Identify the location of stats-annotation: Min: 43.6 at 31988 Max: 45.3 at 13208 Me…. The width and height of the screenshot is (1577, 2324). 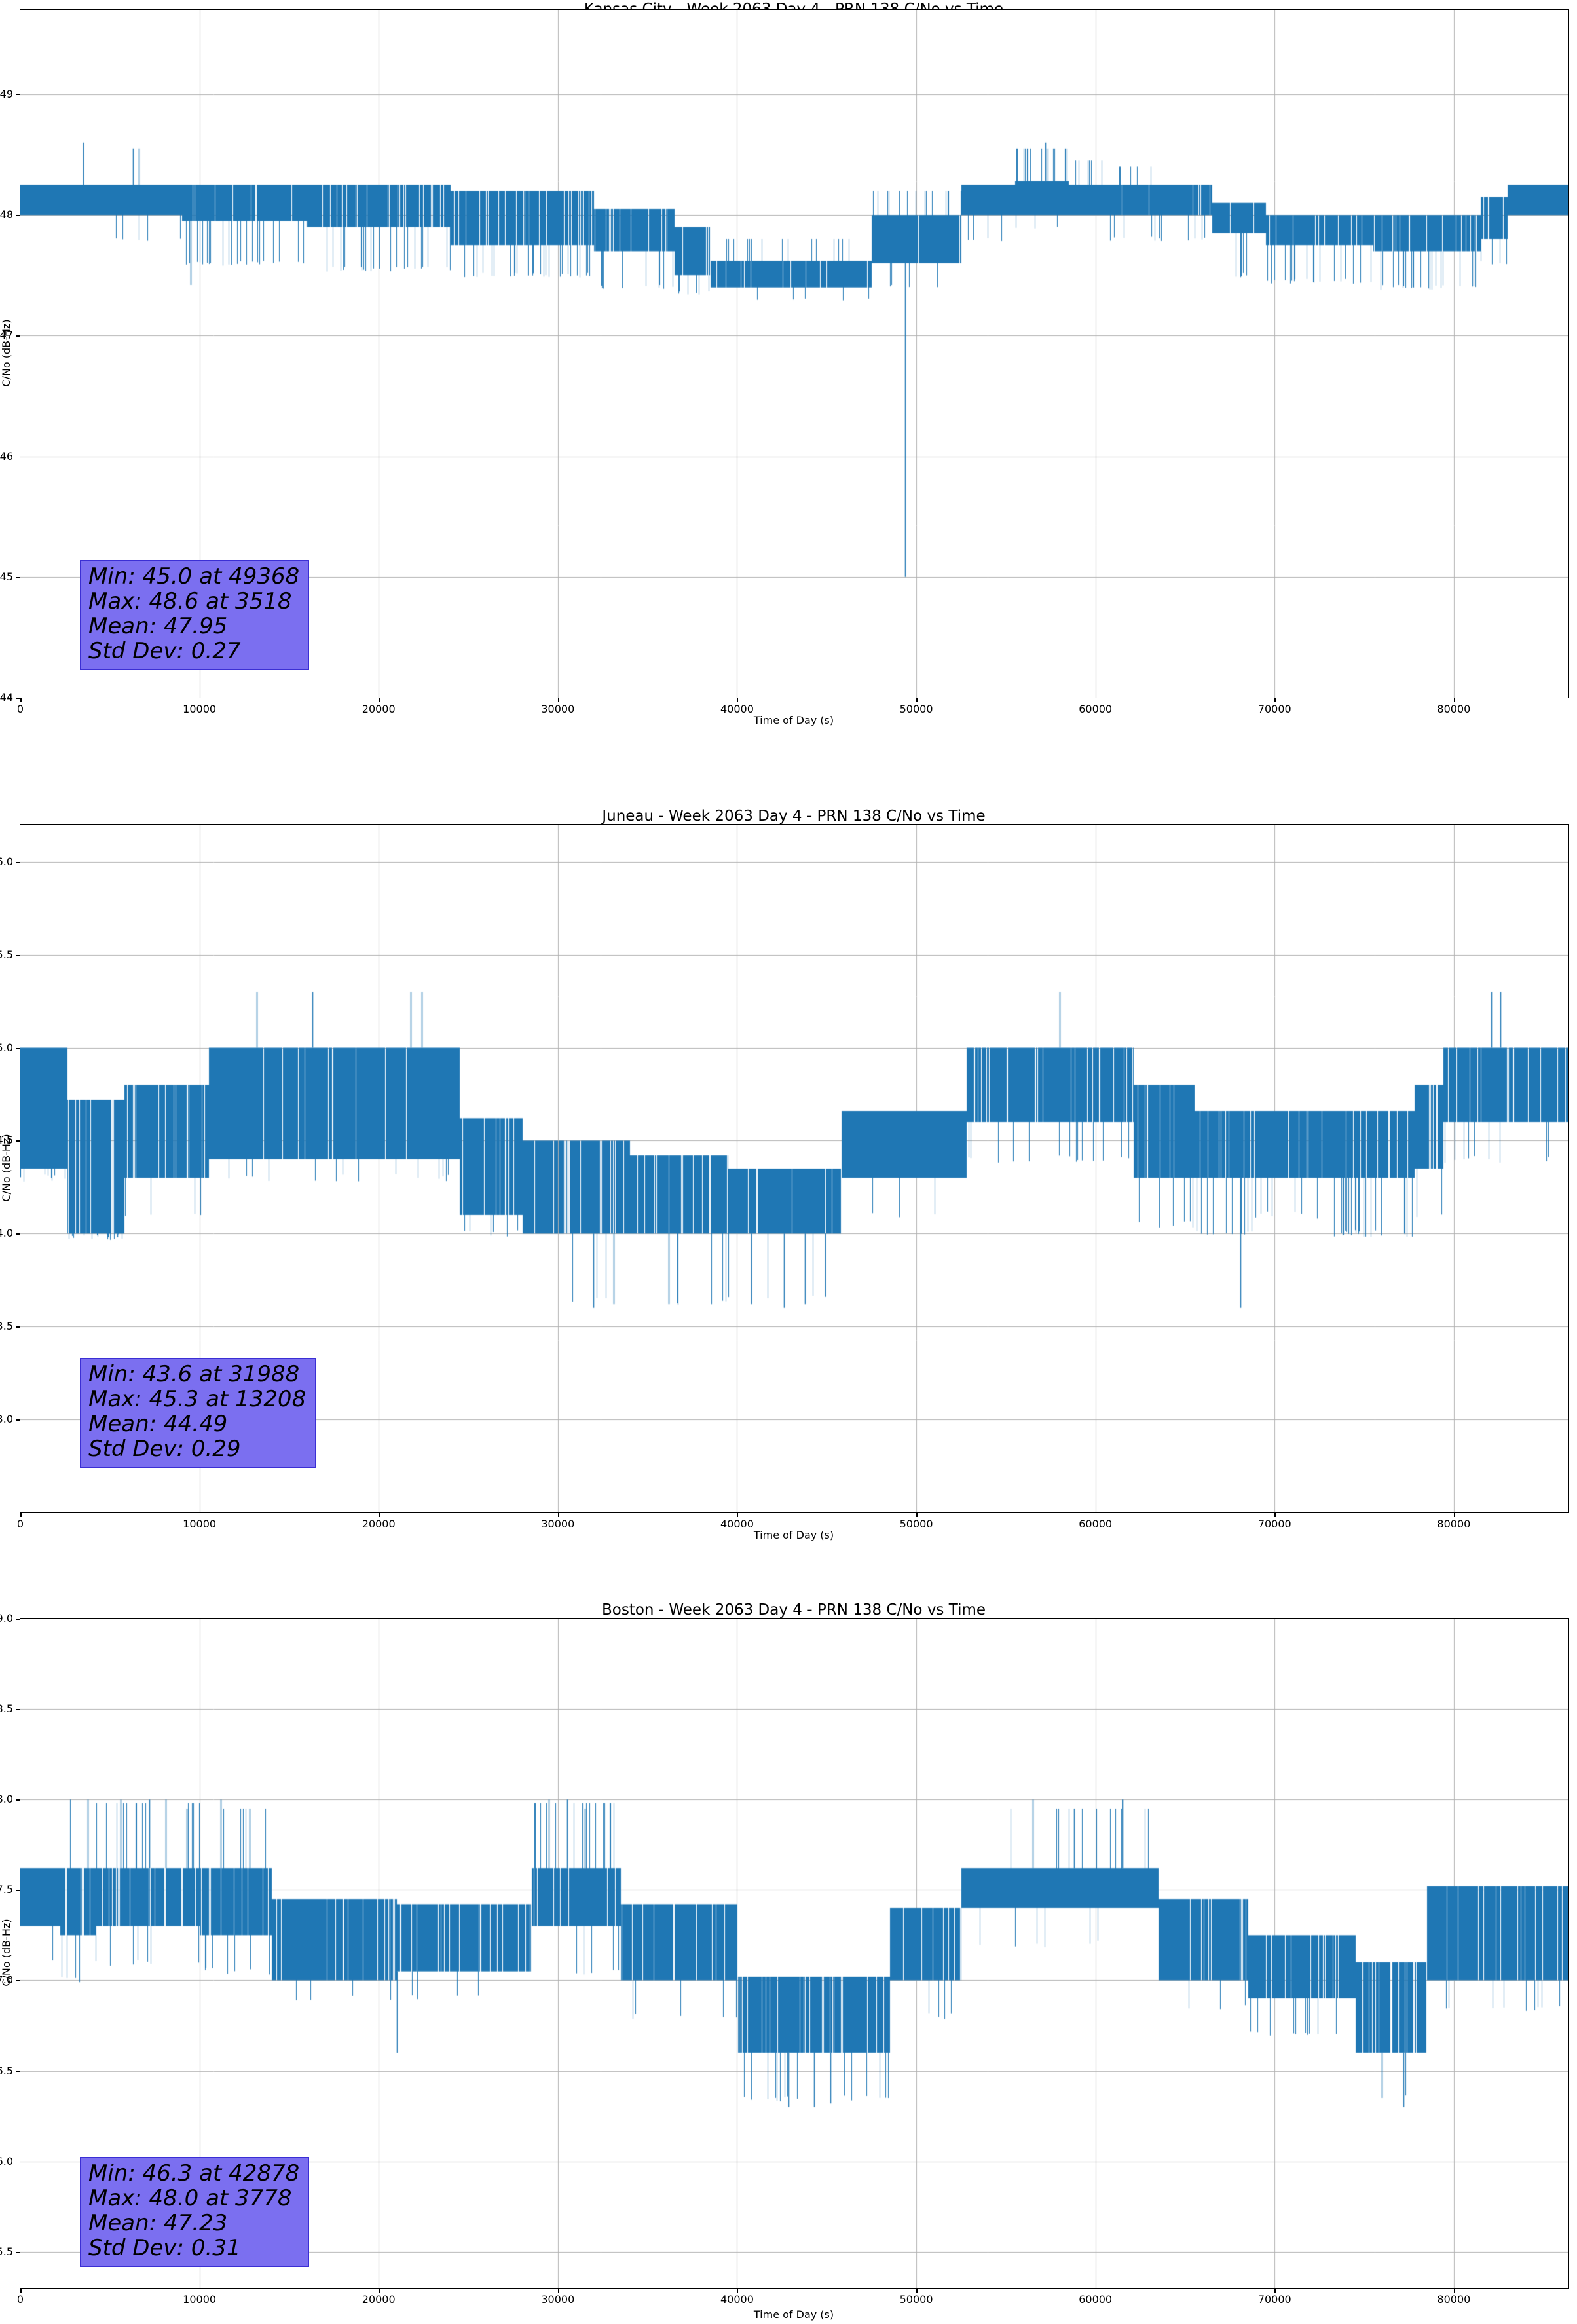
(198, 1413).